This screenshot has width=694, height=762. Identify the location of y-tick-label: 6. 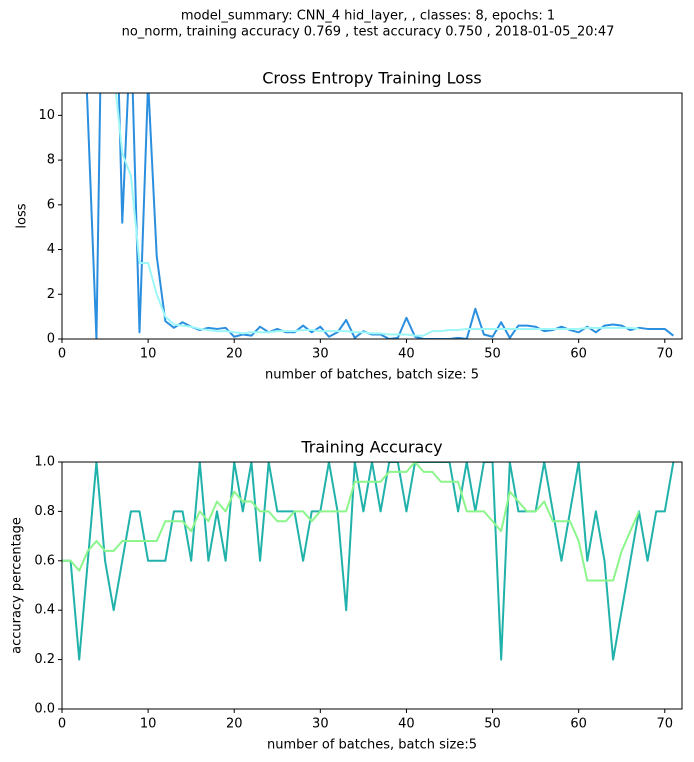
(51, 204).